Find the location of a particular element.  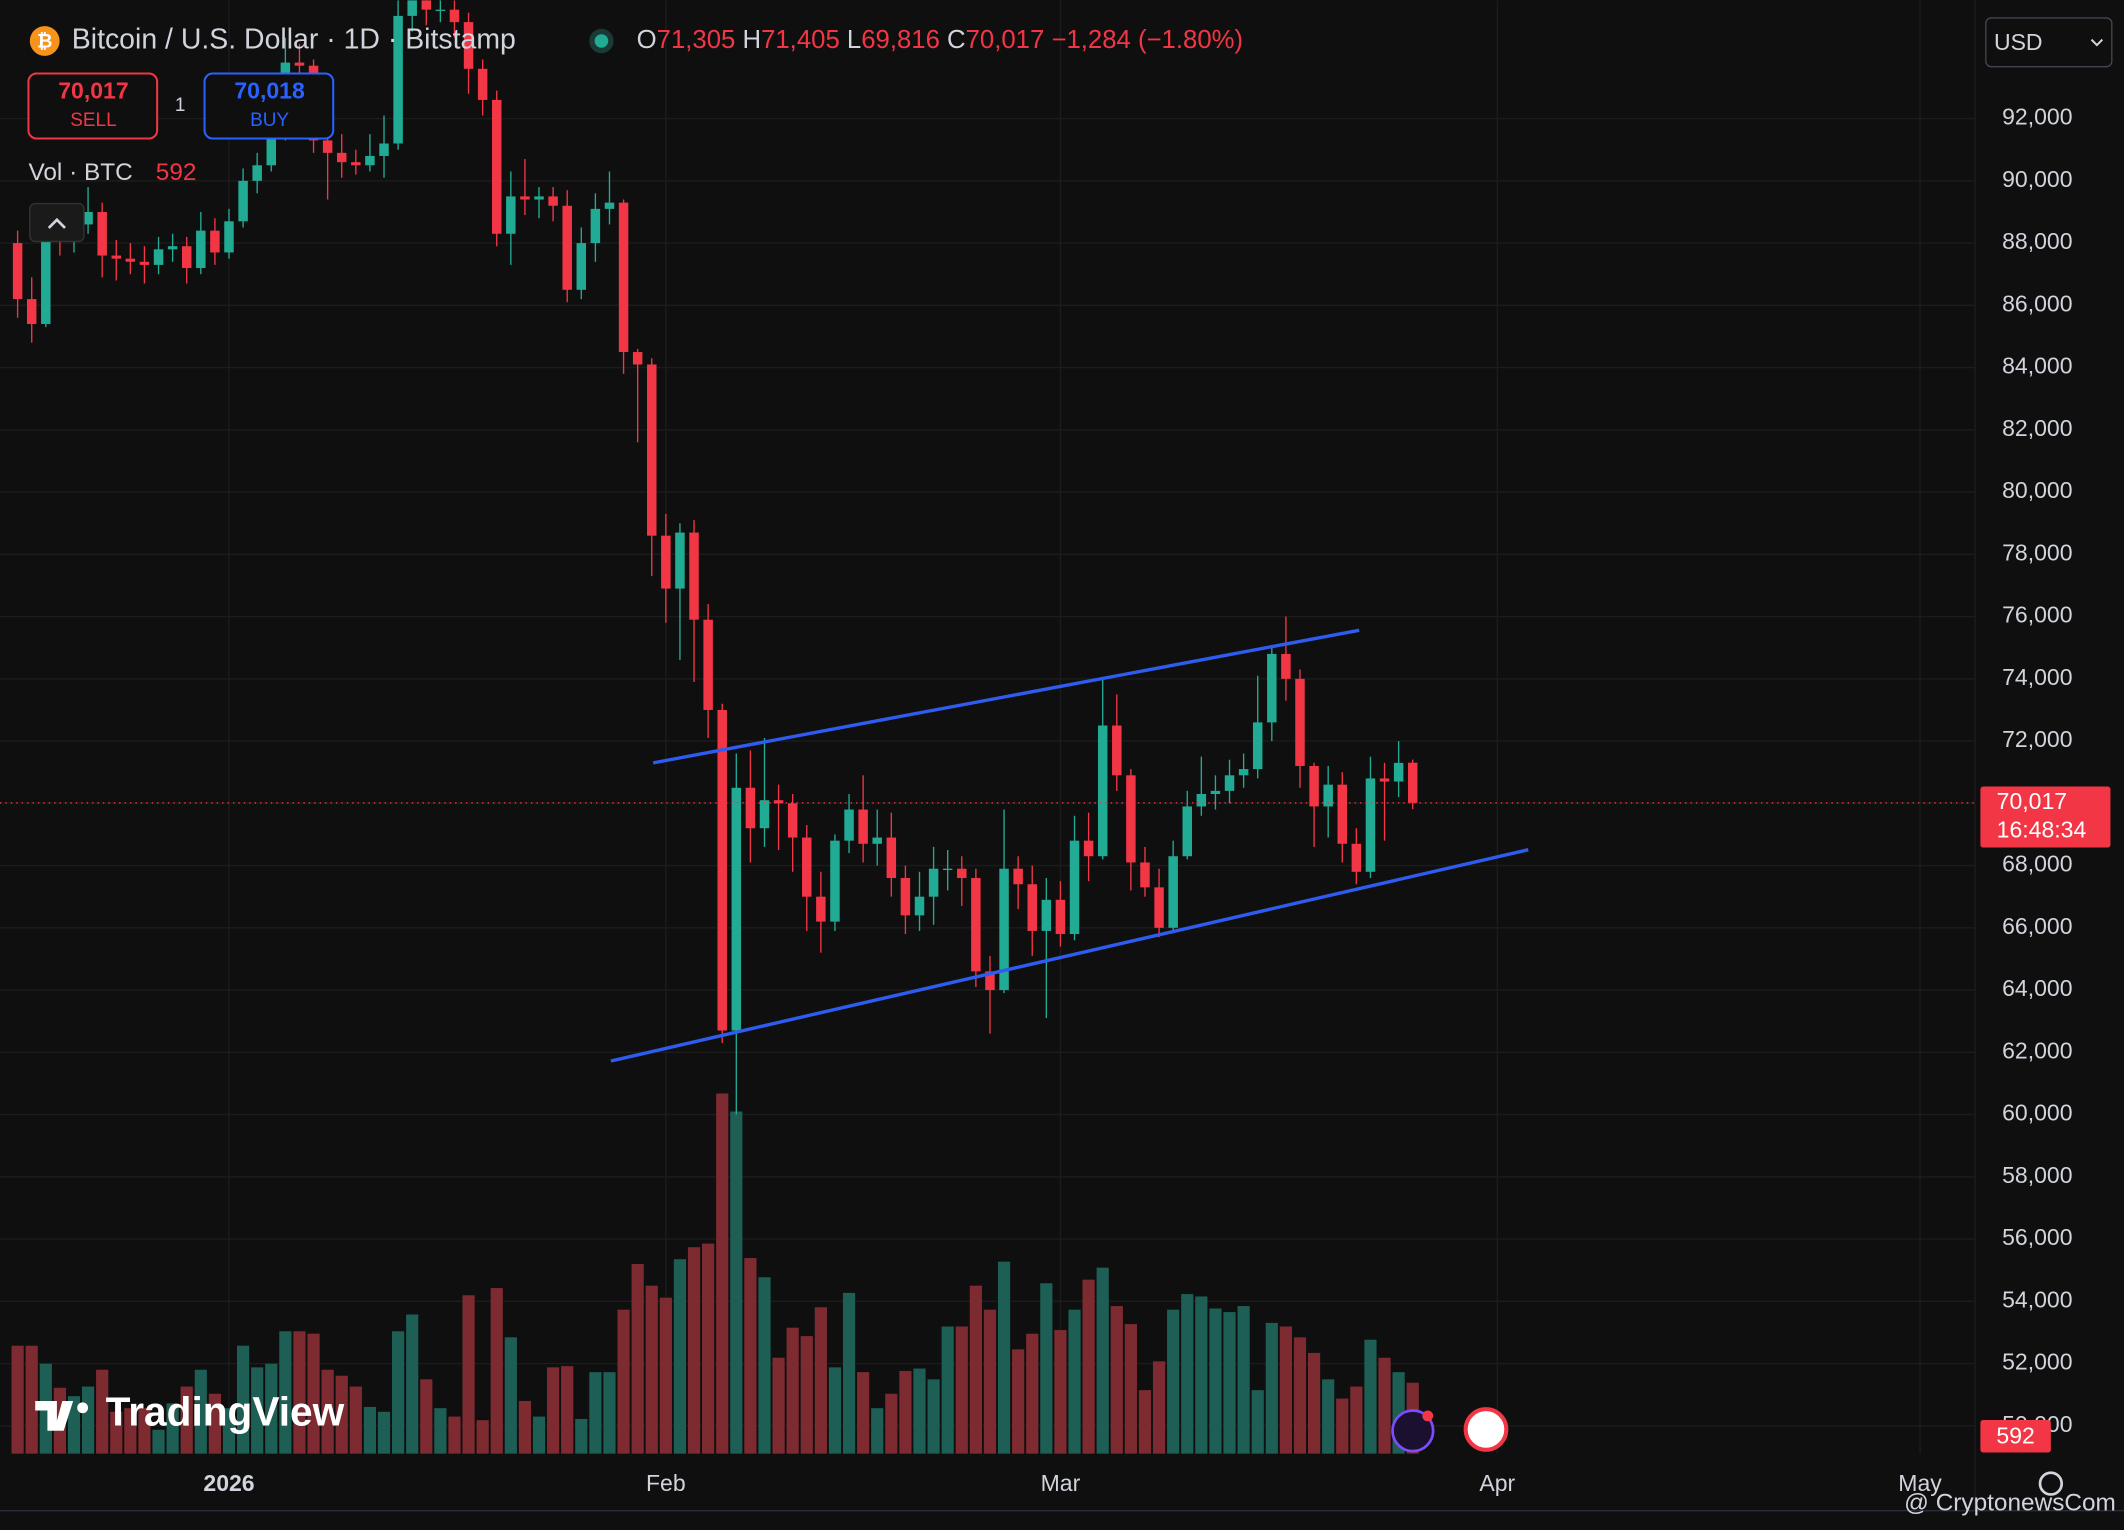

buy-label: BUY is located at coordinates (269, 120).